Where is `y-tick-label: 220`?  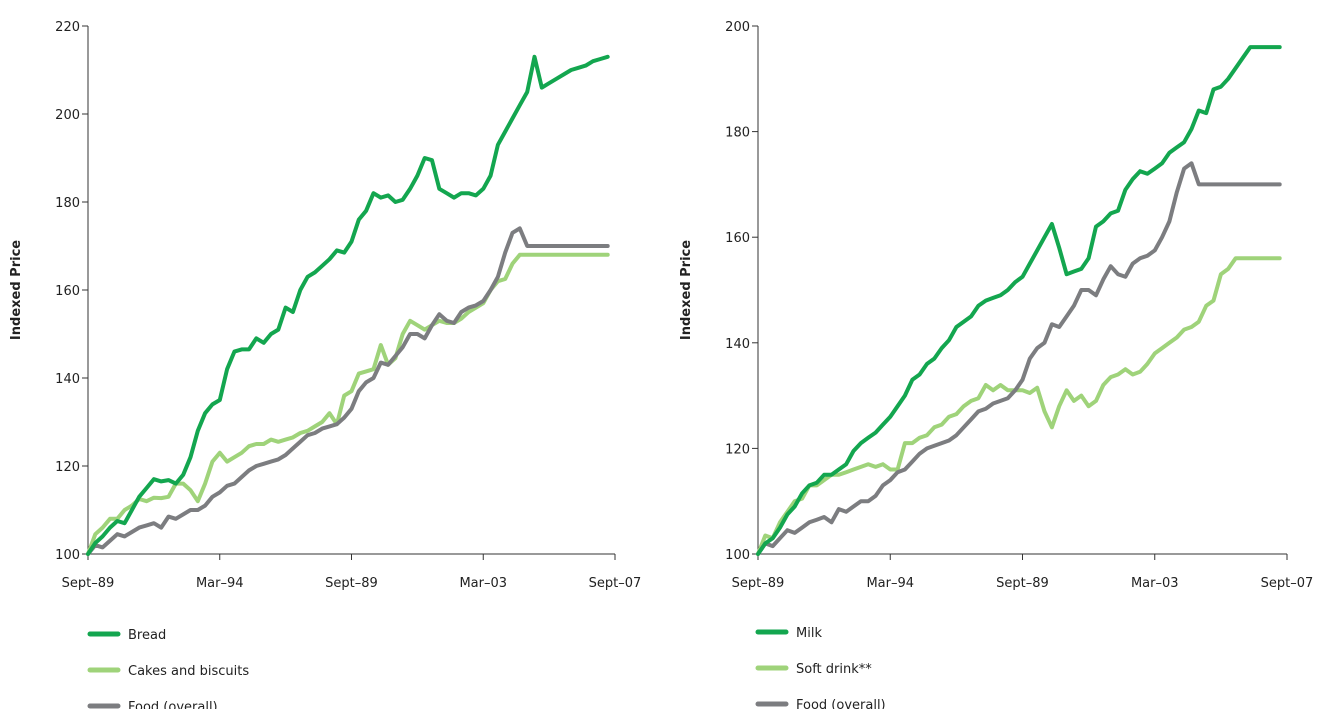 y-tick-label: 220 is located at coordinates (67, 27).